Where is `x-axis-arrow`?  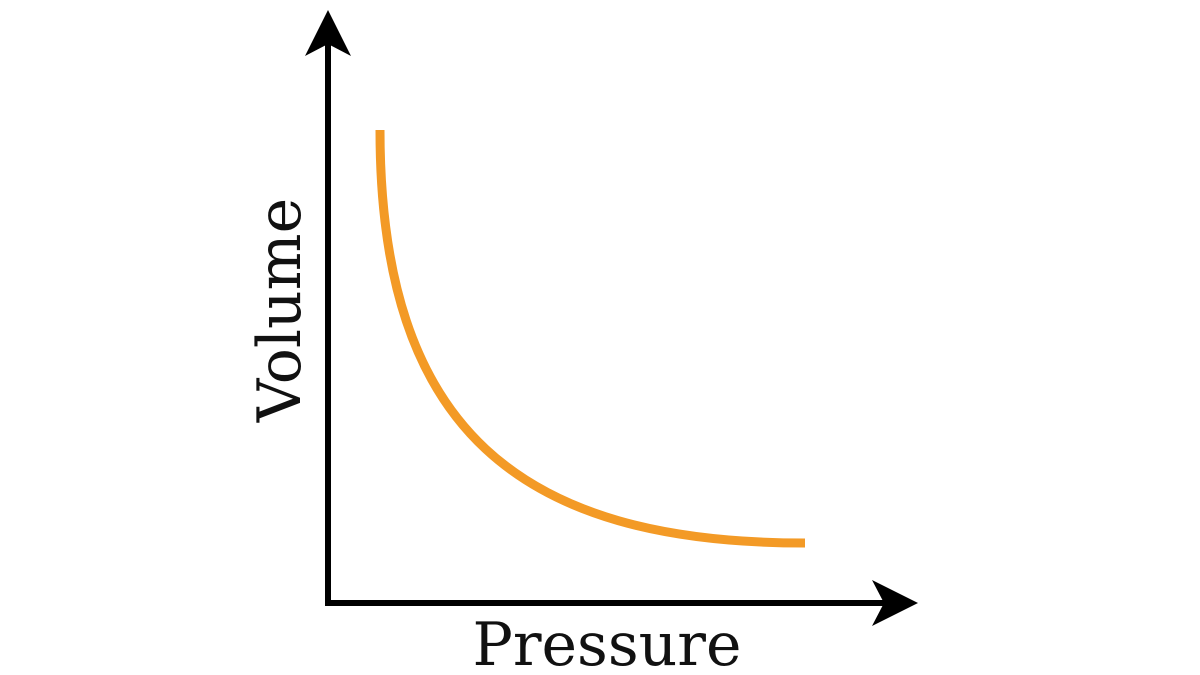
x-axis-arrow is located at coordinates (895, 603).